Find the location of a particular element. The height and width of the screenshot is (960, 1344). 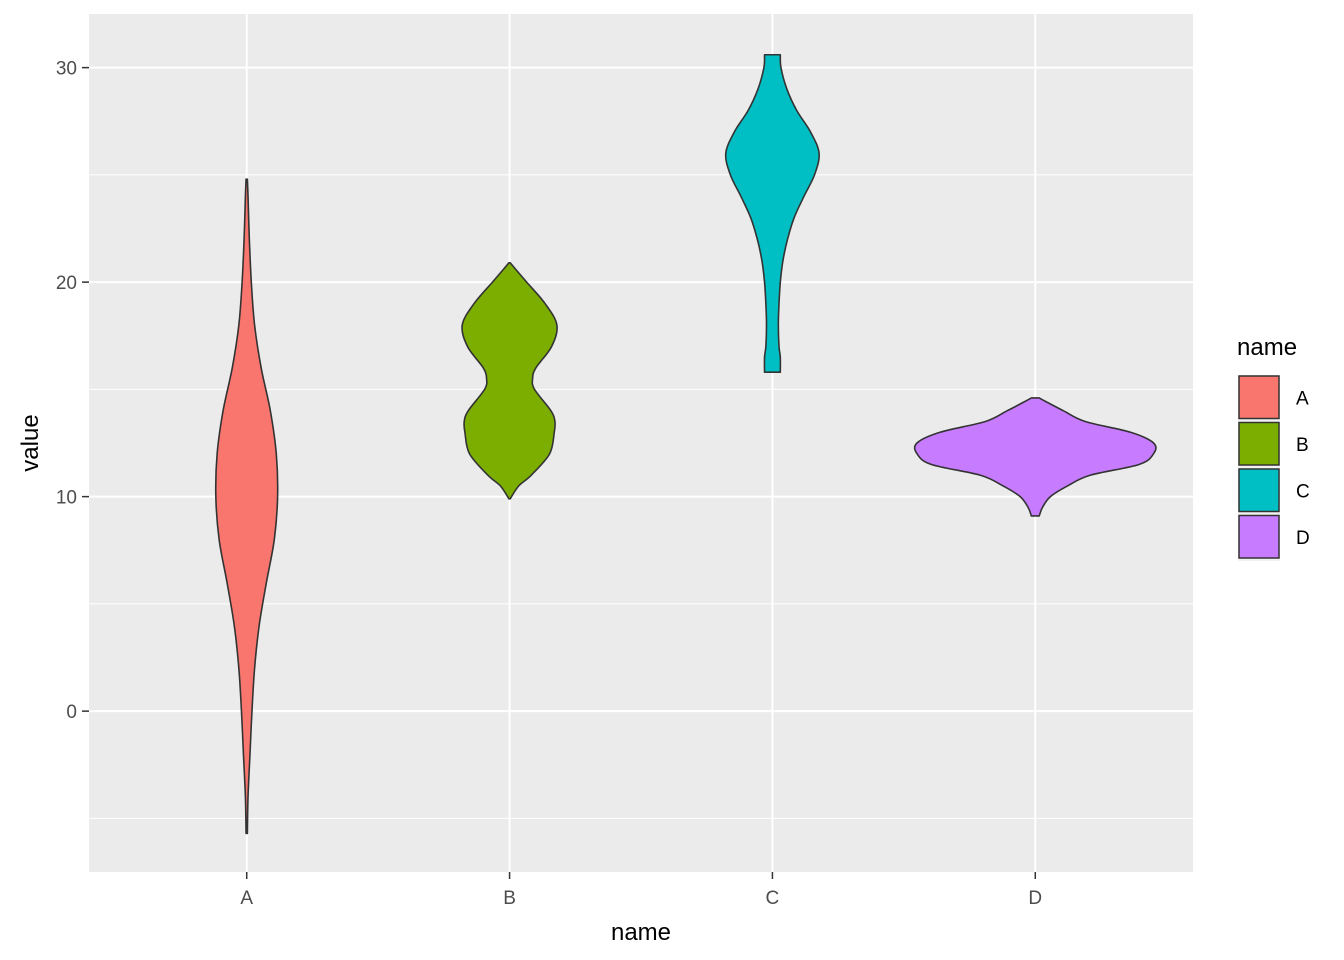

legend-label-C: C is located at coordinates (1303, 491).